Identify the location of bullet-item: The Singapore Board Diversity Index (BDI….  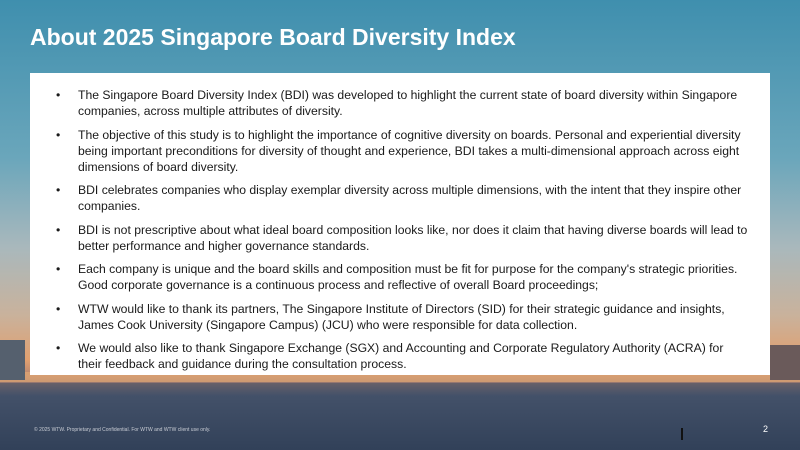
(401, 103).